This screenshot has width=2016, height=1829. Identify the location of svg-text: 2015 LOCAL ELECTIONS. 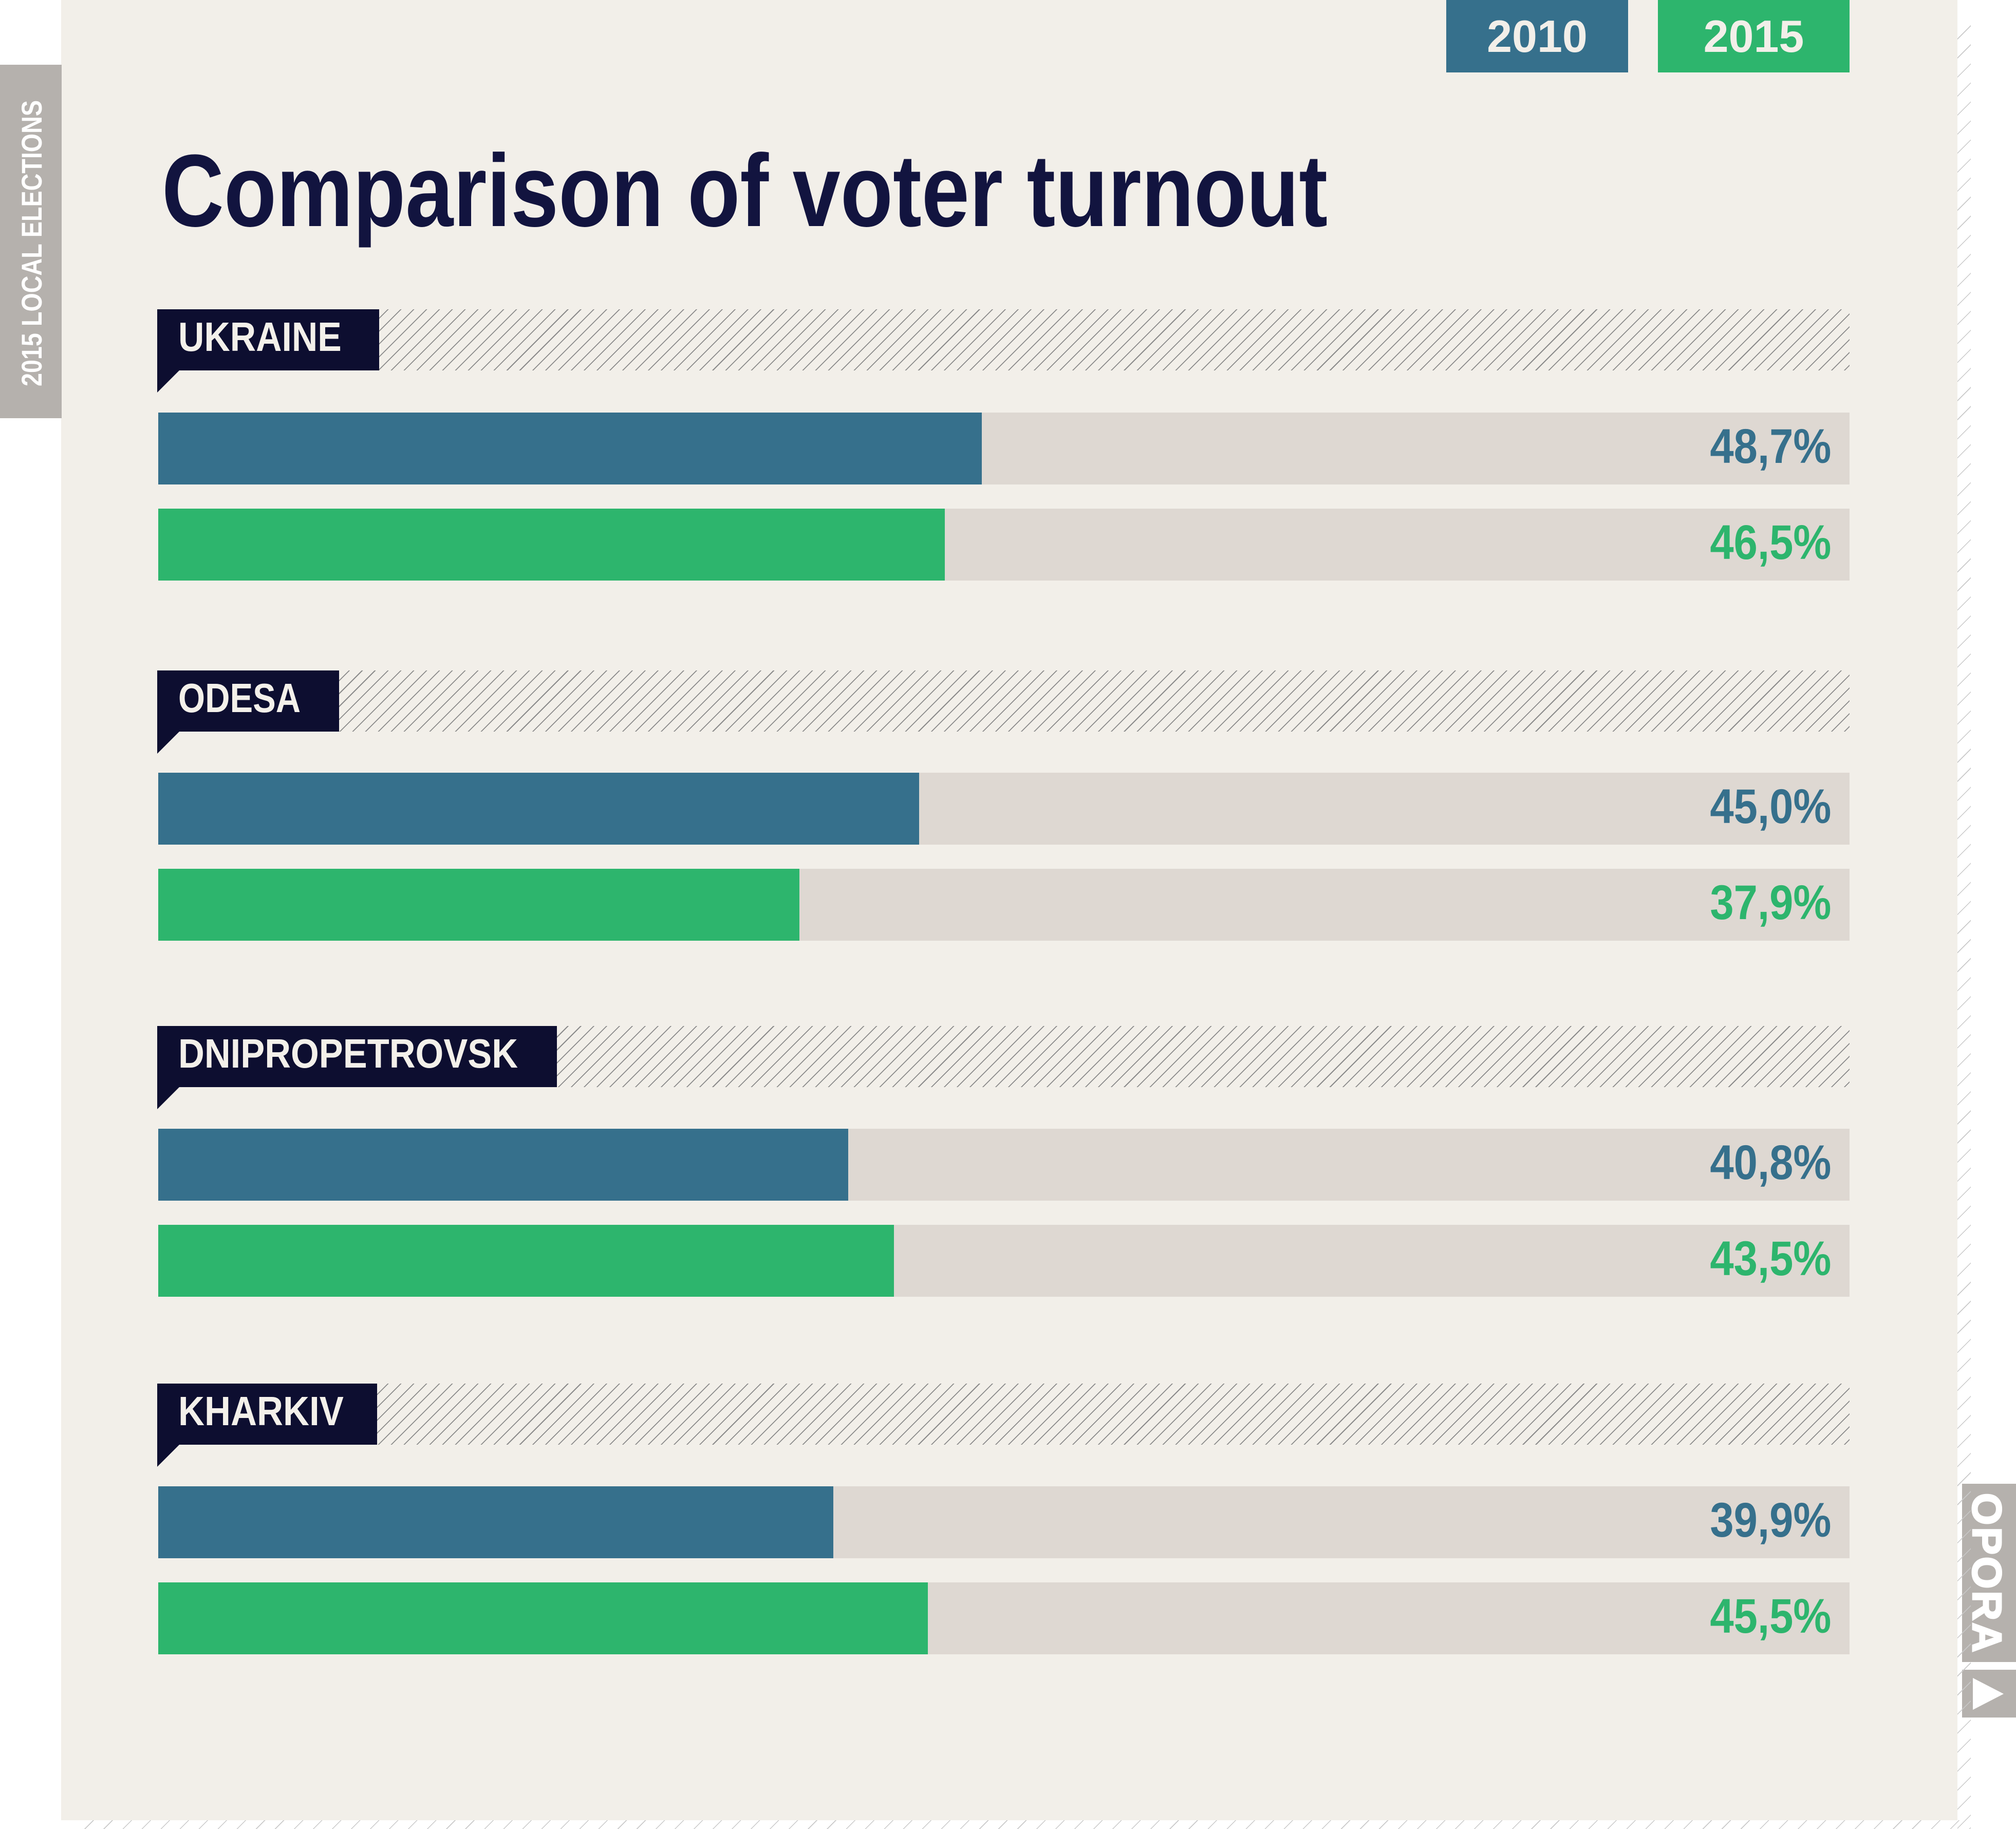
(31, 243).